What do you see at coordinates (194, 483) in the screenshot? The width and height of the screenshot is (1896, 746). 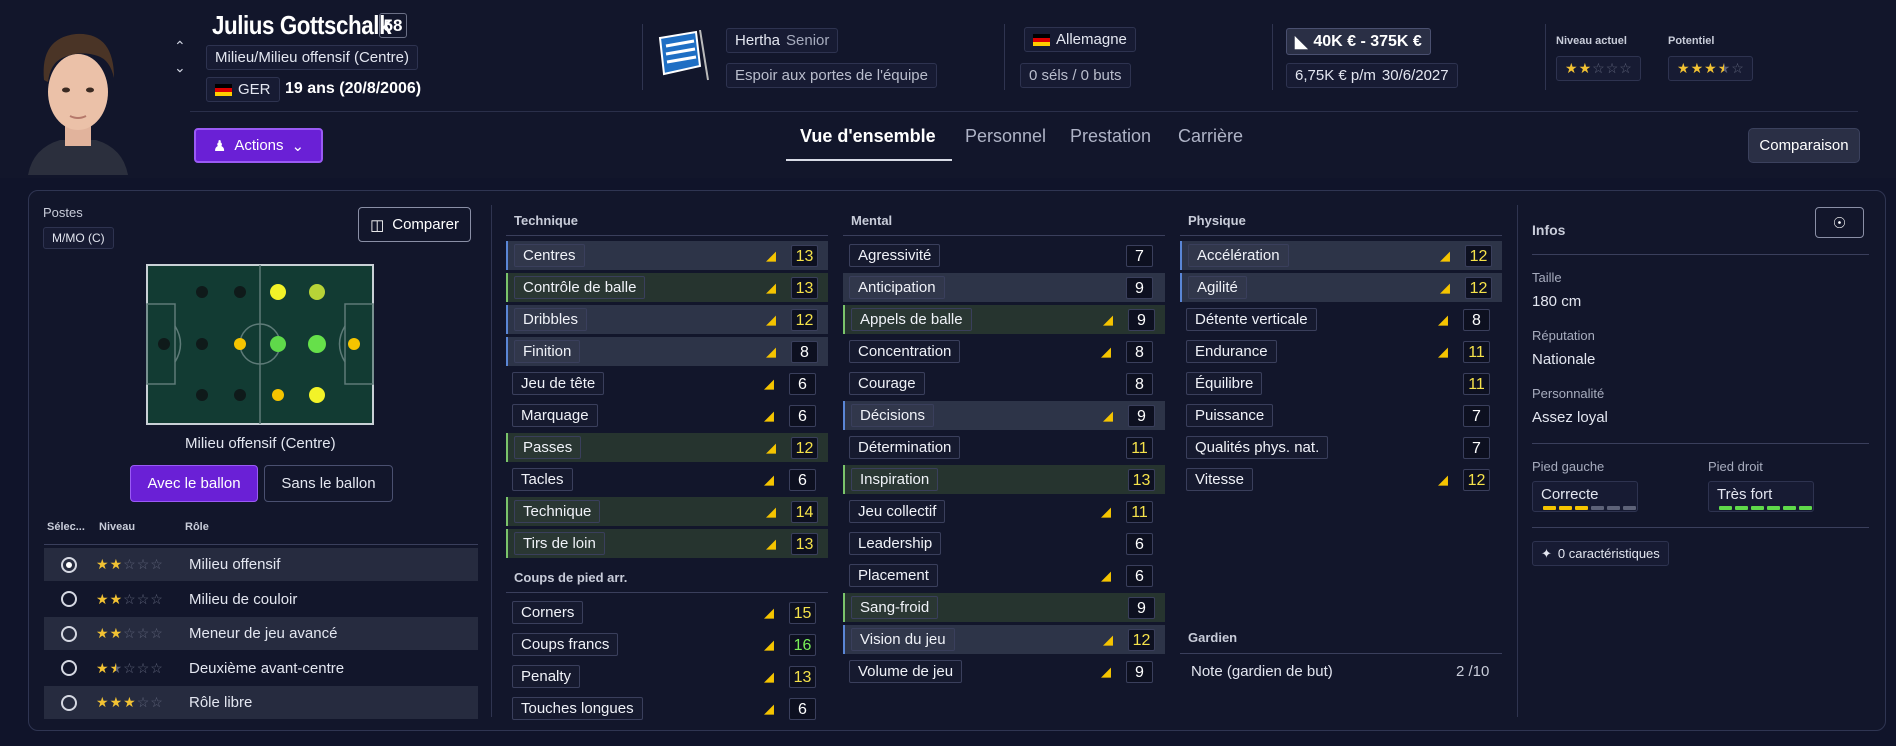 I see `with-ball-button: Avec le ballon` at bounding box center [194, 483].